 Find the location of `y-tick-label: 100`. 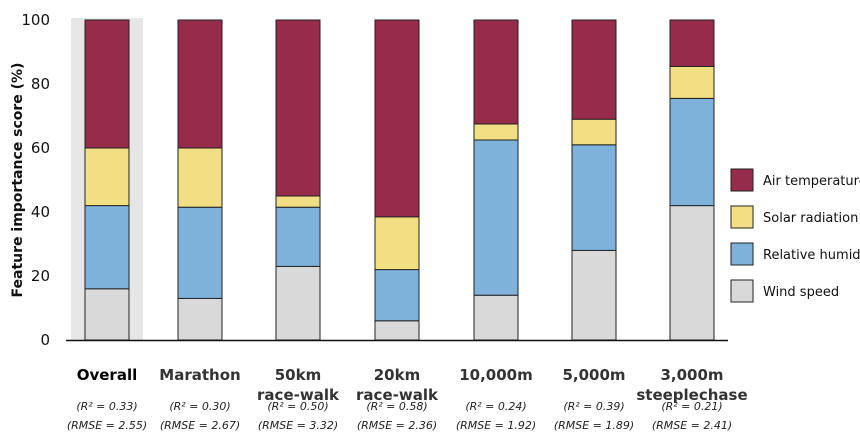

y-tick-label: 100 is located at coordinates (35, 20).